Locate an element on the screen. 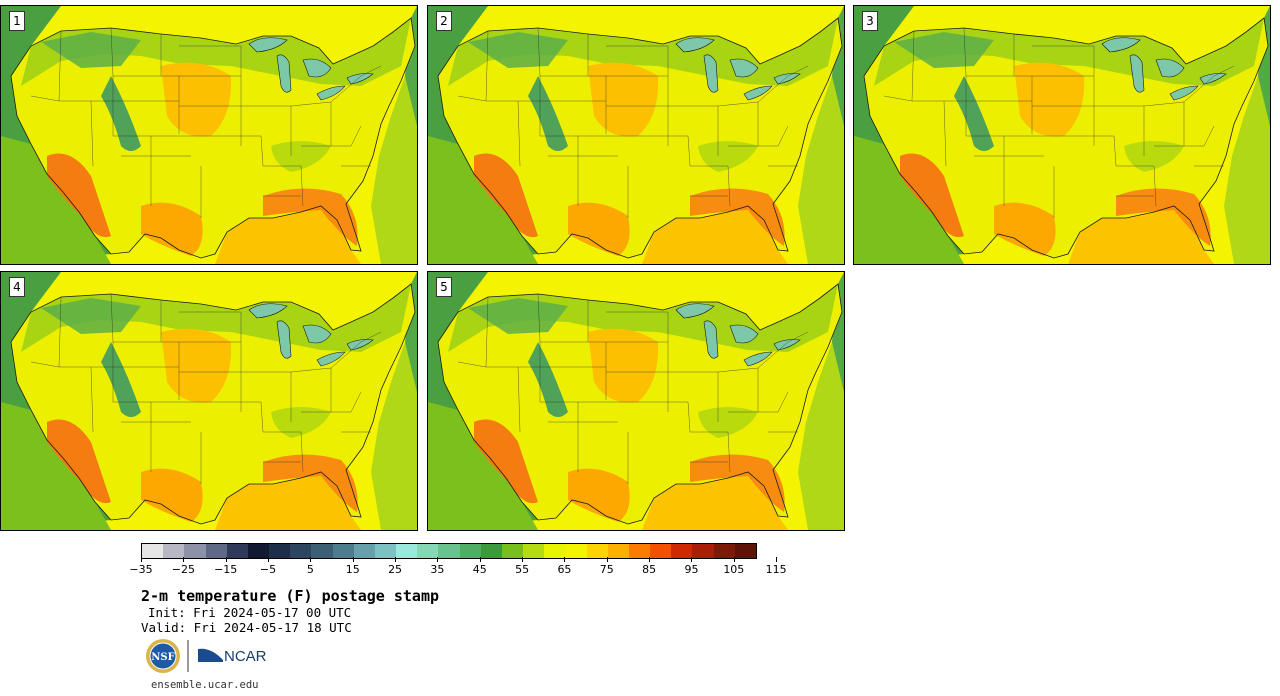 The image size is (1280, 696). colorbar-tick-label: 15 is located at coordinates (352, 569).